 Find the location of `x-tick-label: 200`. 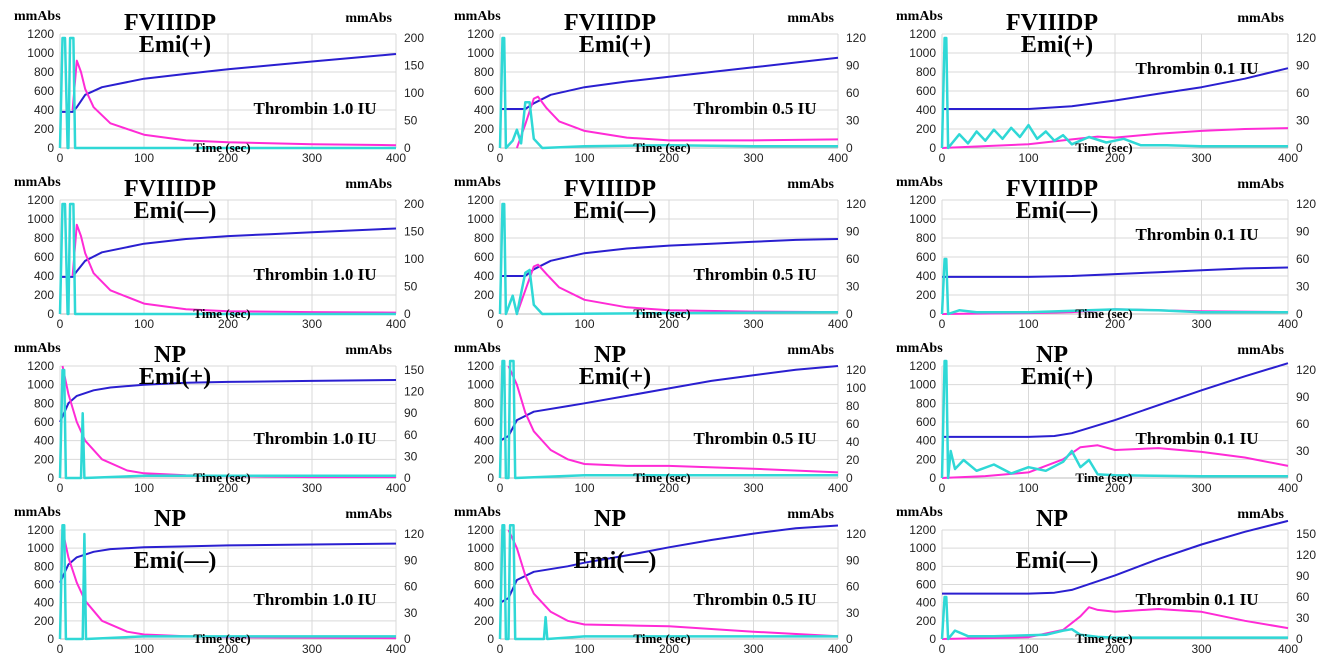

x-tick-label: 200 is located at coordinates (669, 649).